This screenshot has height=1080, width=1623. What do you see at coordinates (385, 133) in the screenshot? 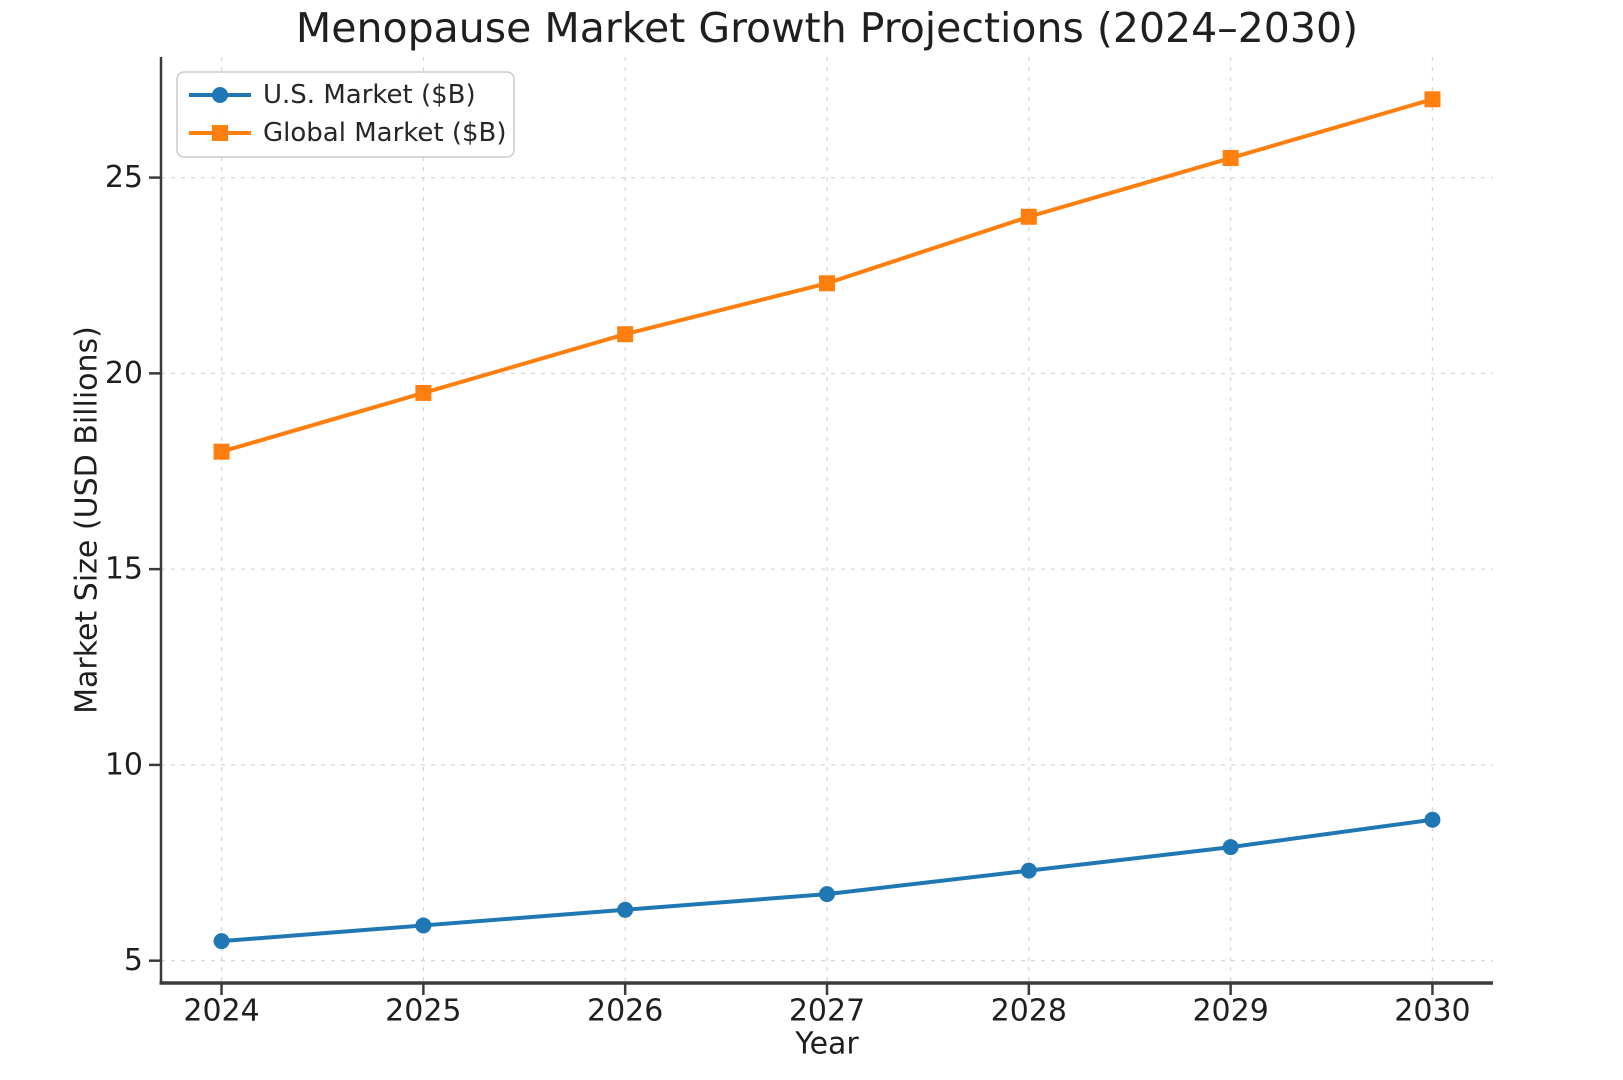
I see `legend-label-global-market: Global Market ($B)` at bounding box center [385, 133].